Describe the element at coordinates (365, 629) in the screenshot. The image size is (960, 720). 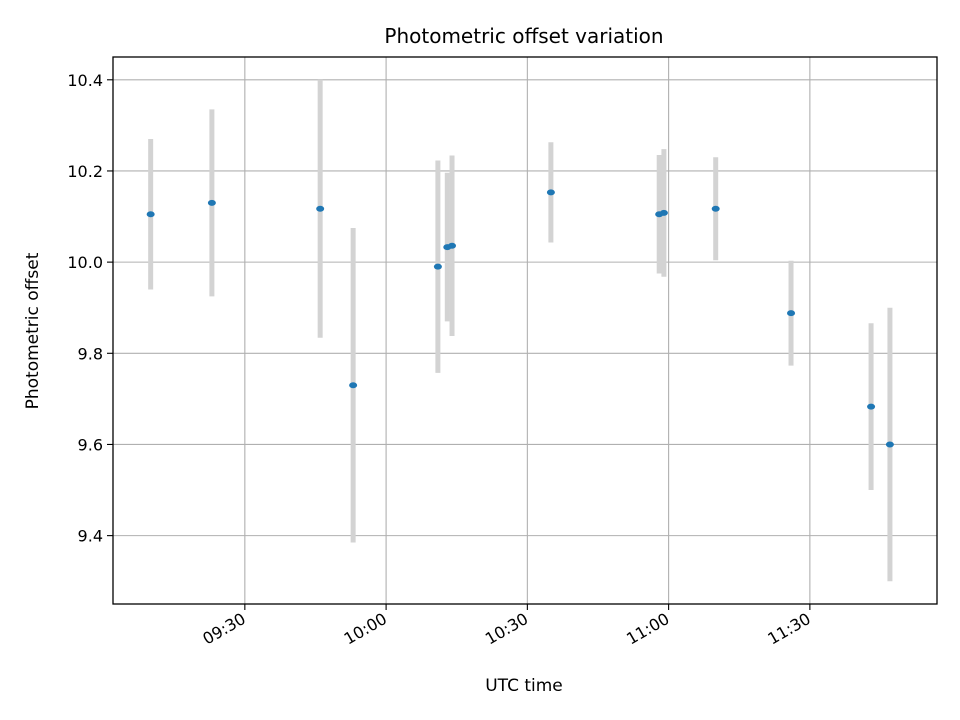
I see `x-tick-label: 10:00` at that location.